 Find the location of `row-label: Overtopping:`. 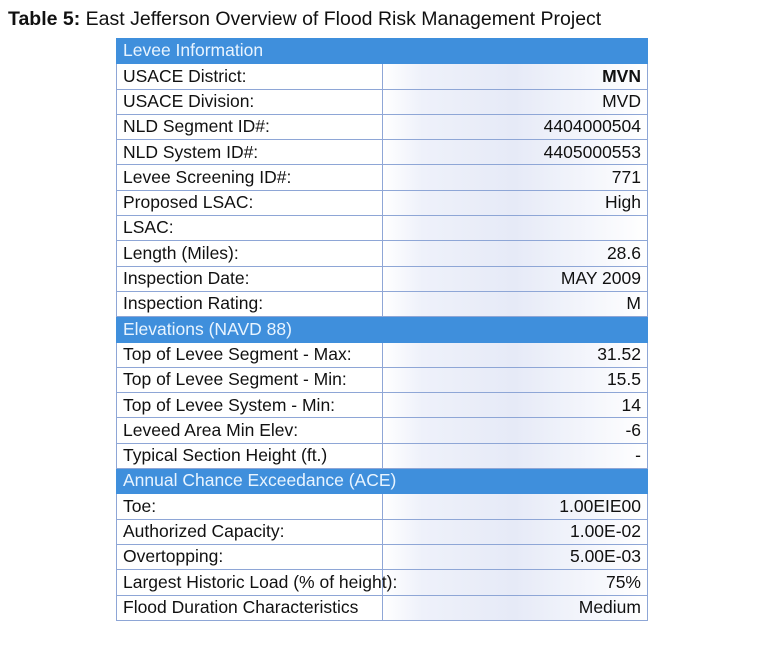

row-label: Overtopping: is located at coordinates (249, 557).